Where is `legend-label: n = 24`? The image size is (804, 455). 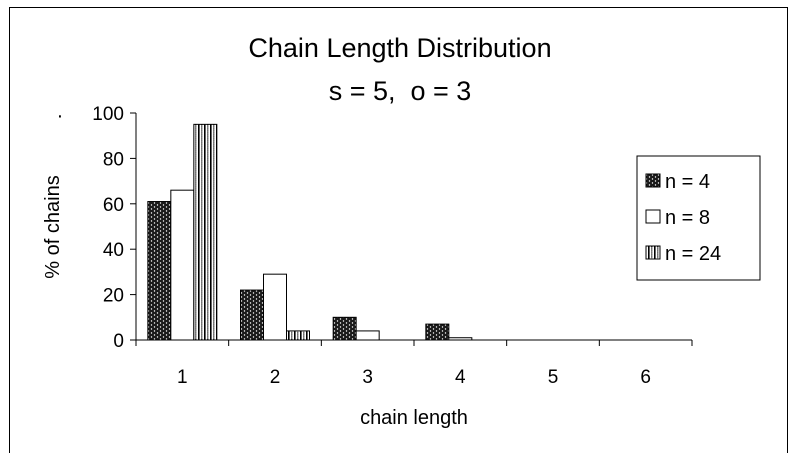 legend-label: n = 24 is located at coordinates (693, 254).